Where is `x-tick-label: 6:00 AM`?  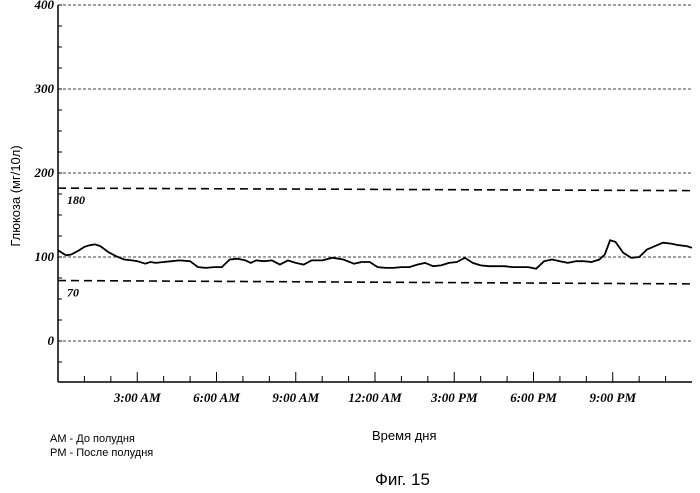 x-tick-label: 6:00 AM is located at coordinates (216, 397).